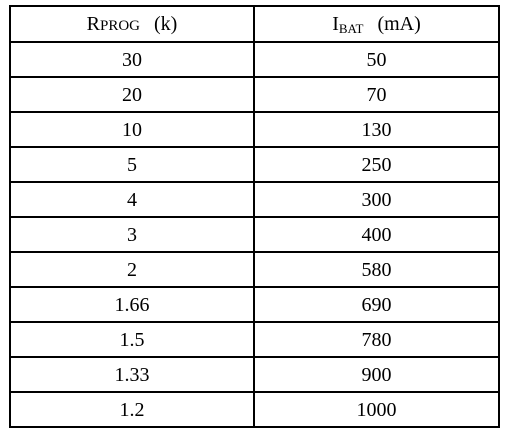 Image resolution: width=512 pixels, height=431 pixels. I want to click on table-row: 2 580, so click(254, 269).